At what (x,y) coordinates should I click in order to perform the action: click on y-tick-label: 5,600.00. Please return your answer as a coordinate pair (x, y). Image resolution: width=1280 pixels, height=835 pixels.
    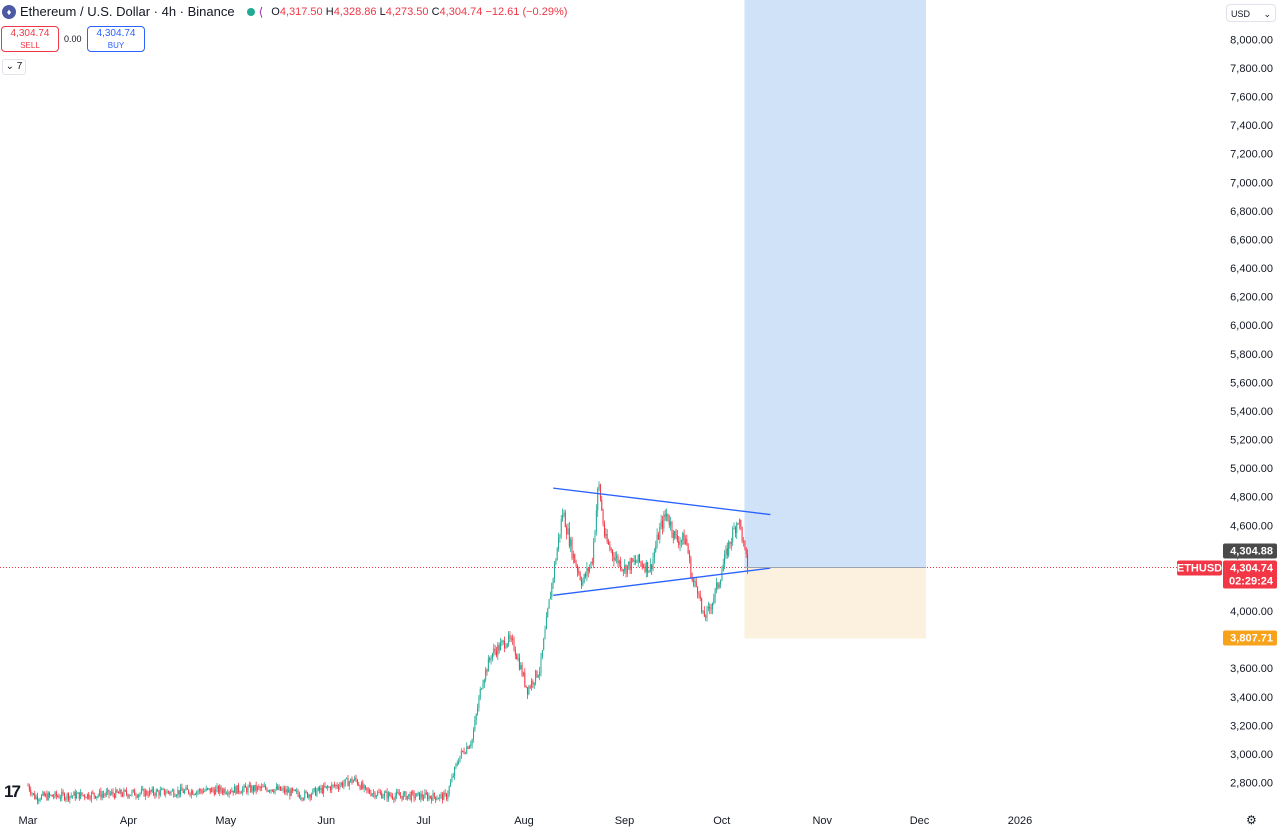
    Looking at the image, I should click on (1251, 383).